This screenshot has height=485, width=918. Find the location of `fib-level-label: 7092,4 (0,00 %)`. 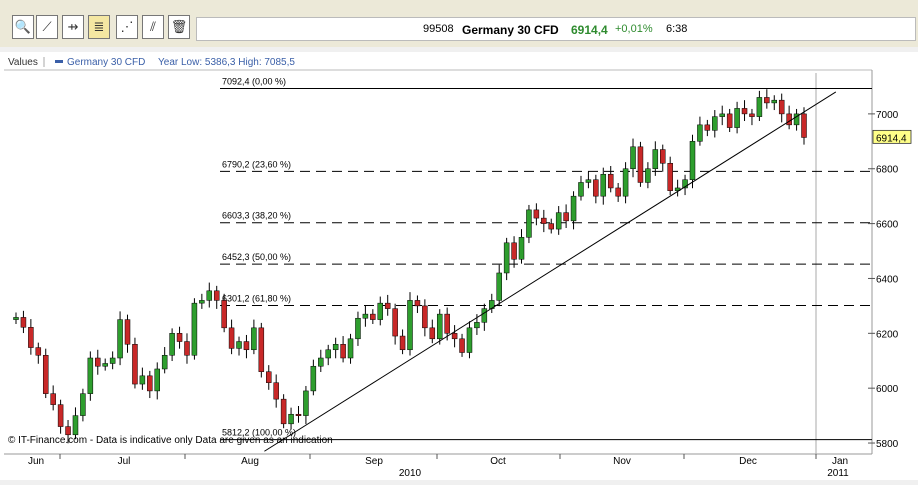

fib-level-label: 7092,4 (0,00 %) is located at coordinates (254, 82).